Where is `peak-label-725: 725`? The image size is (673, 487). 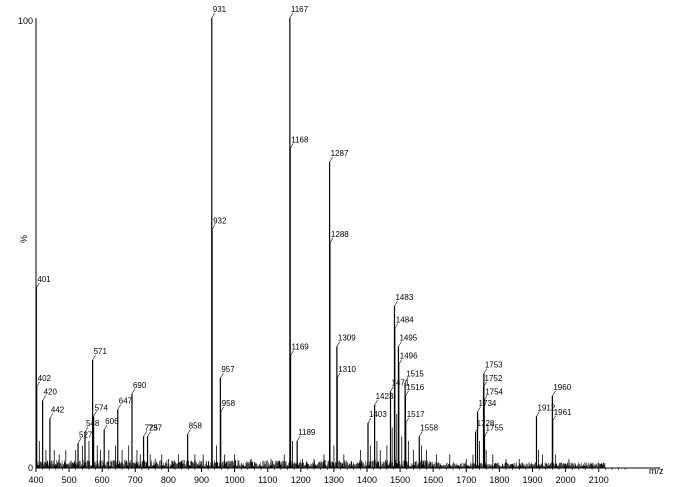 peak-label-725: 725 is located at coordinates (152, 428).